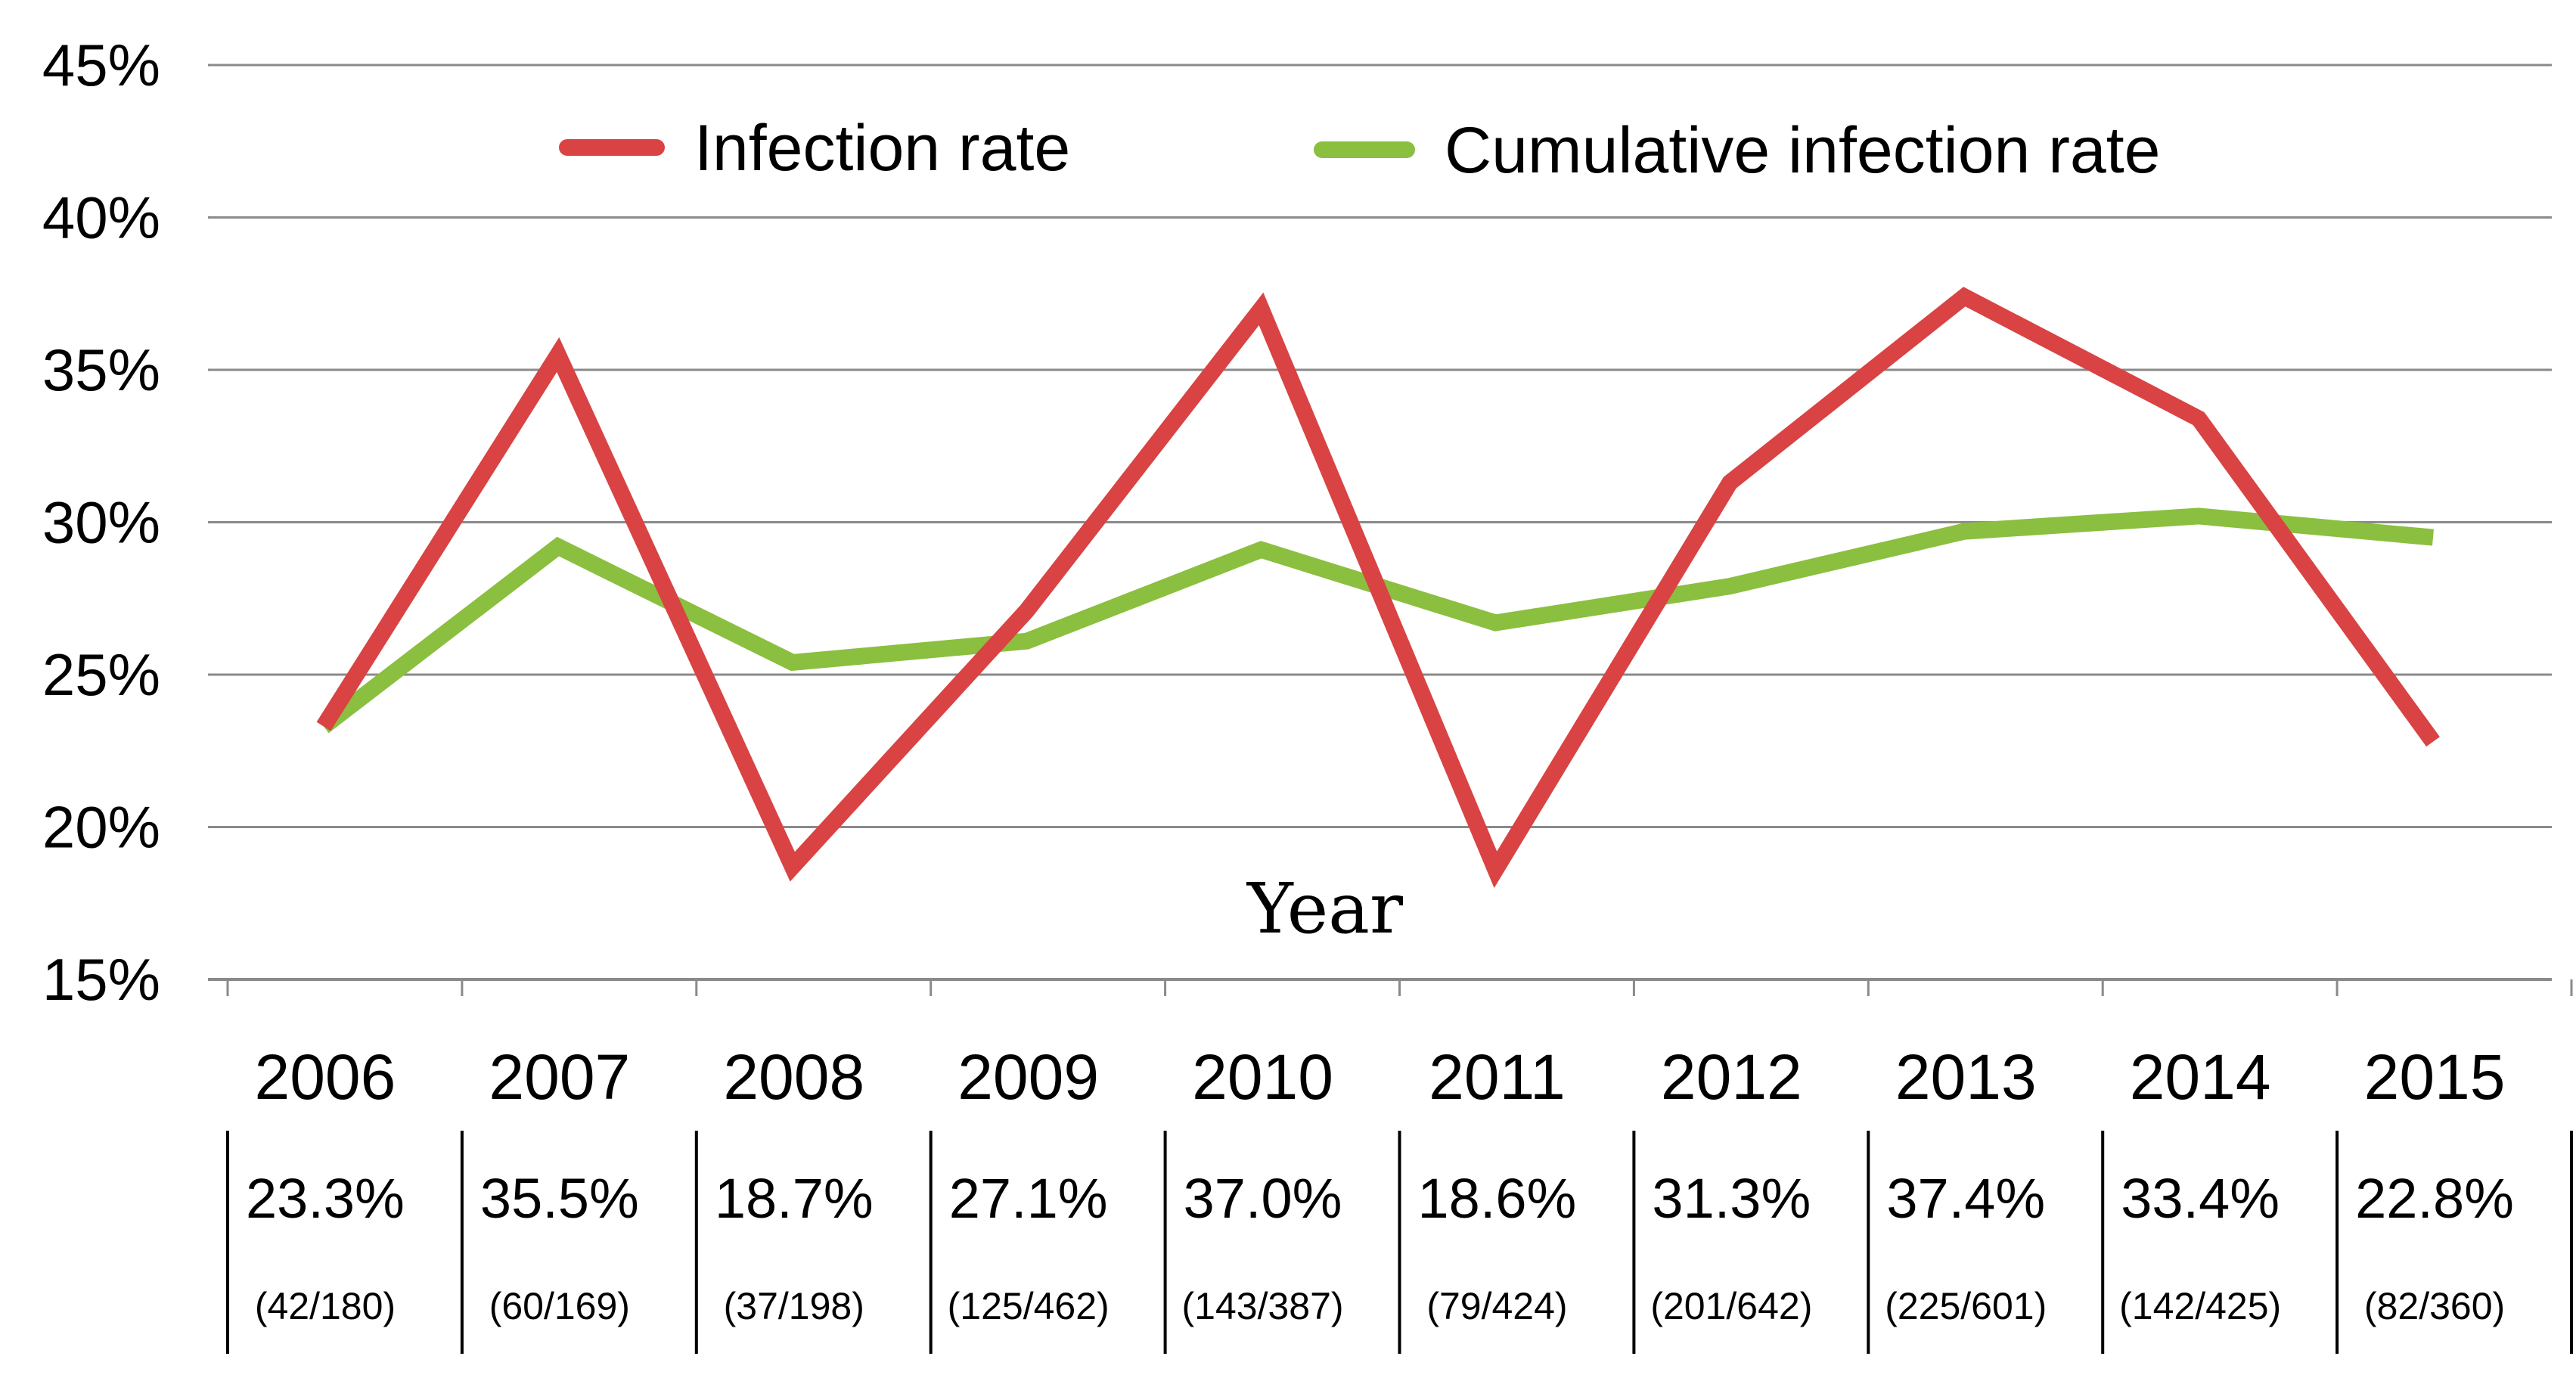  What do you see at coordinates (2200, 1306) in the screenshot?
I see `table-count: (142/425)` at bounding box center [2200, 1306].